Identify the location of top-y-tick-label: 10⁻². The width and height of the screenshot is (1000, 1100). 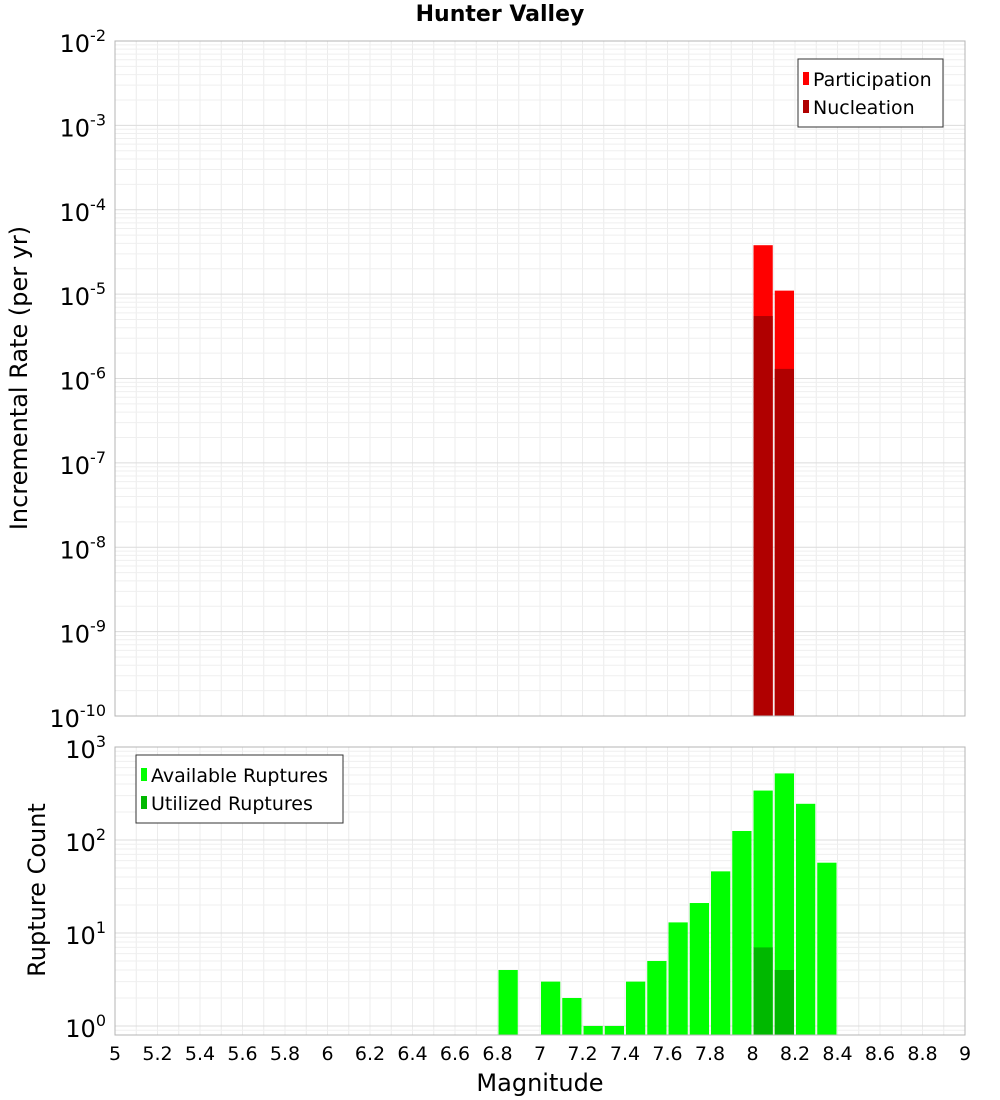
(83, 42).